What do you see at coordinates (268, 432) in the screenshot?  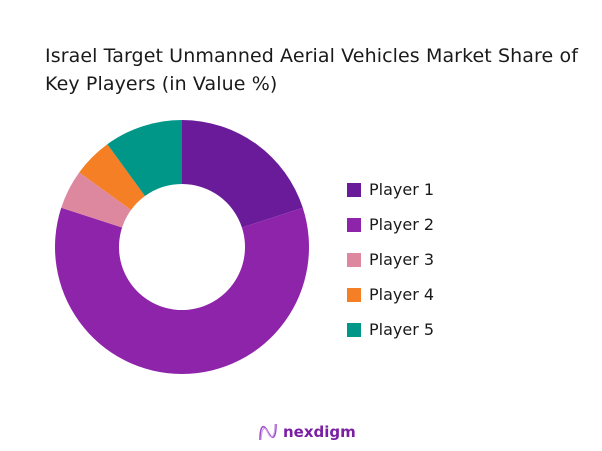 I see `nexdigm-wave-logo-icon` at bounding box center [268, 432].